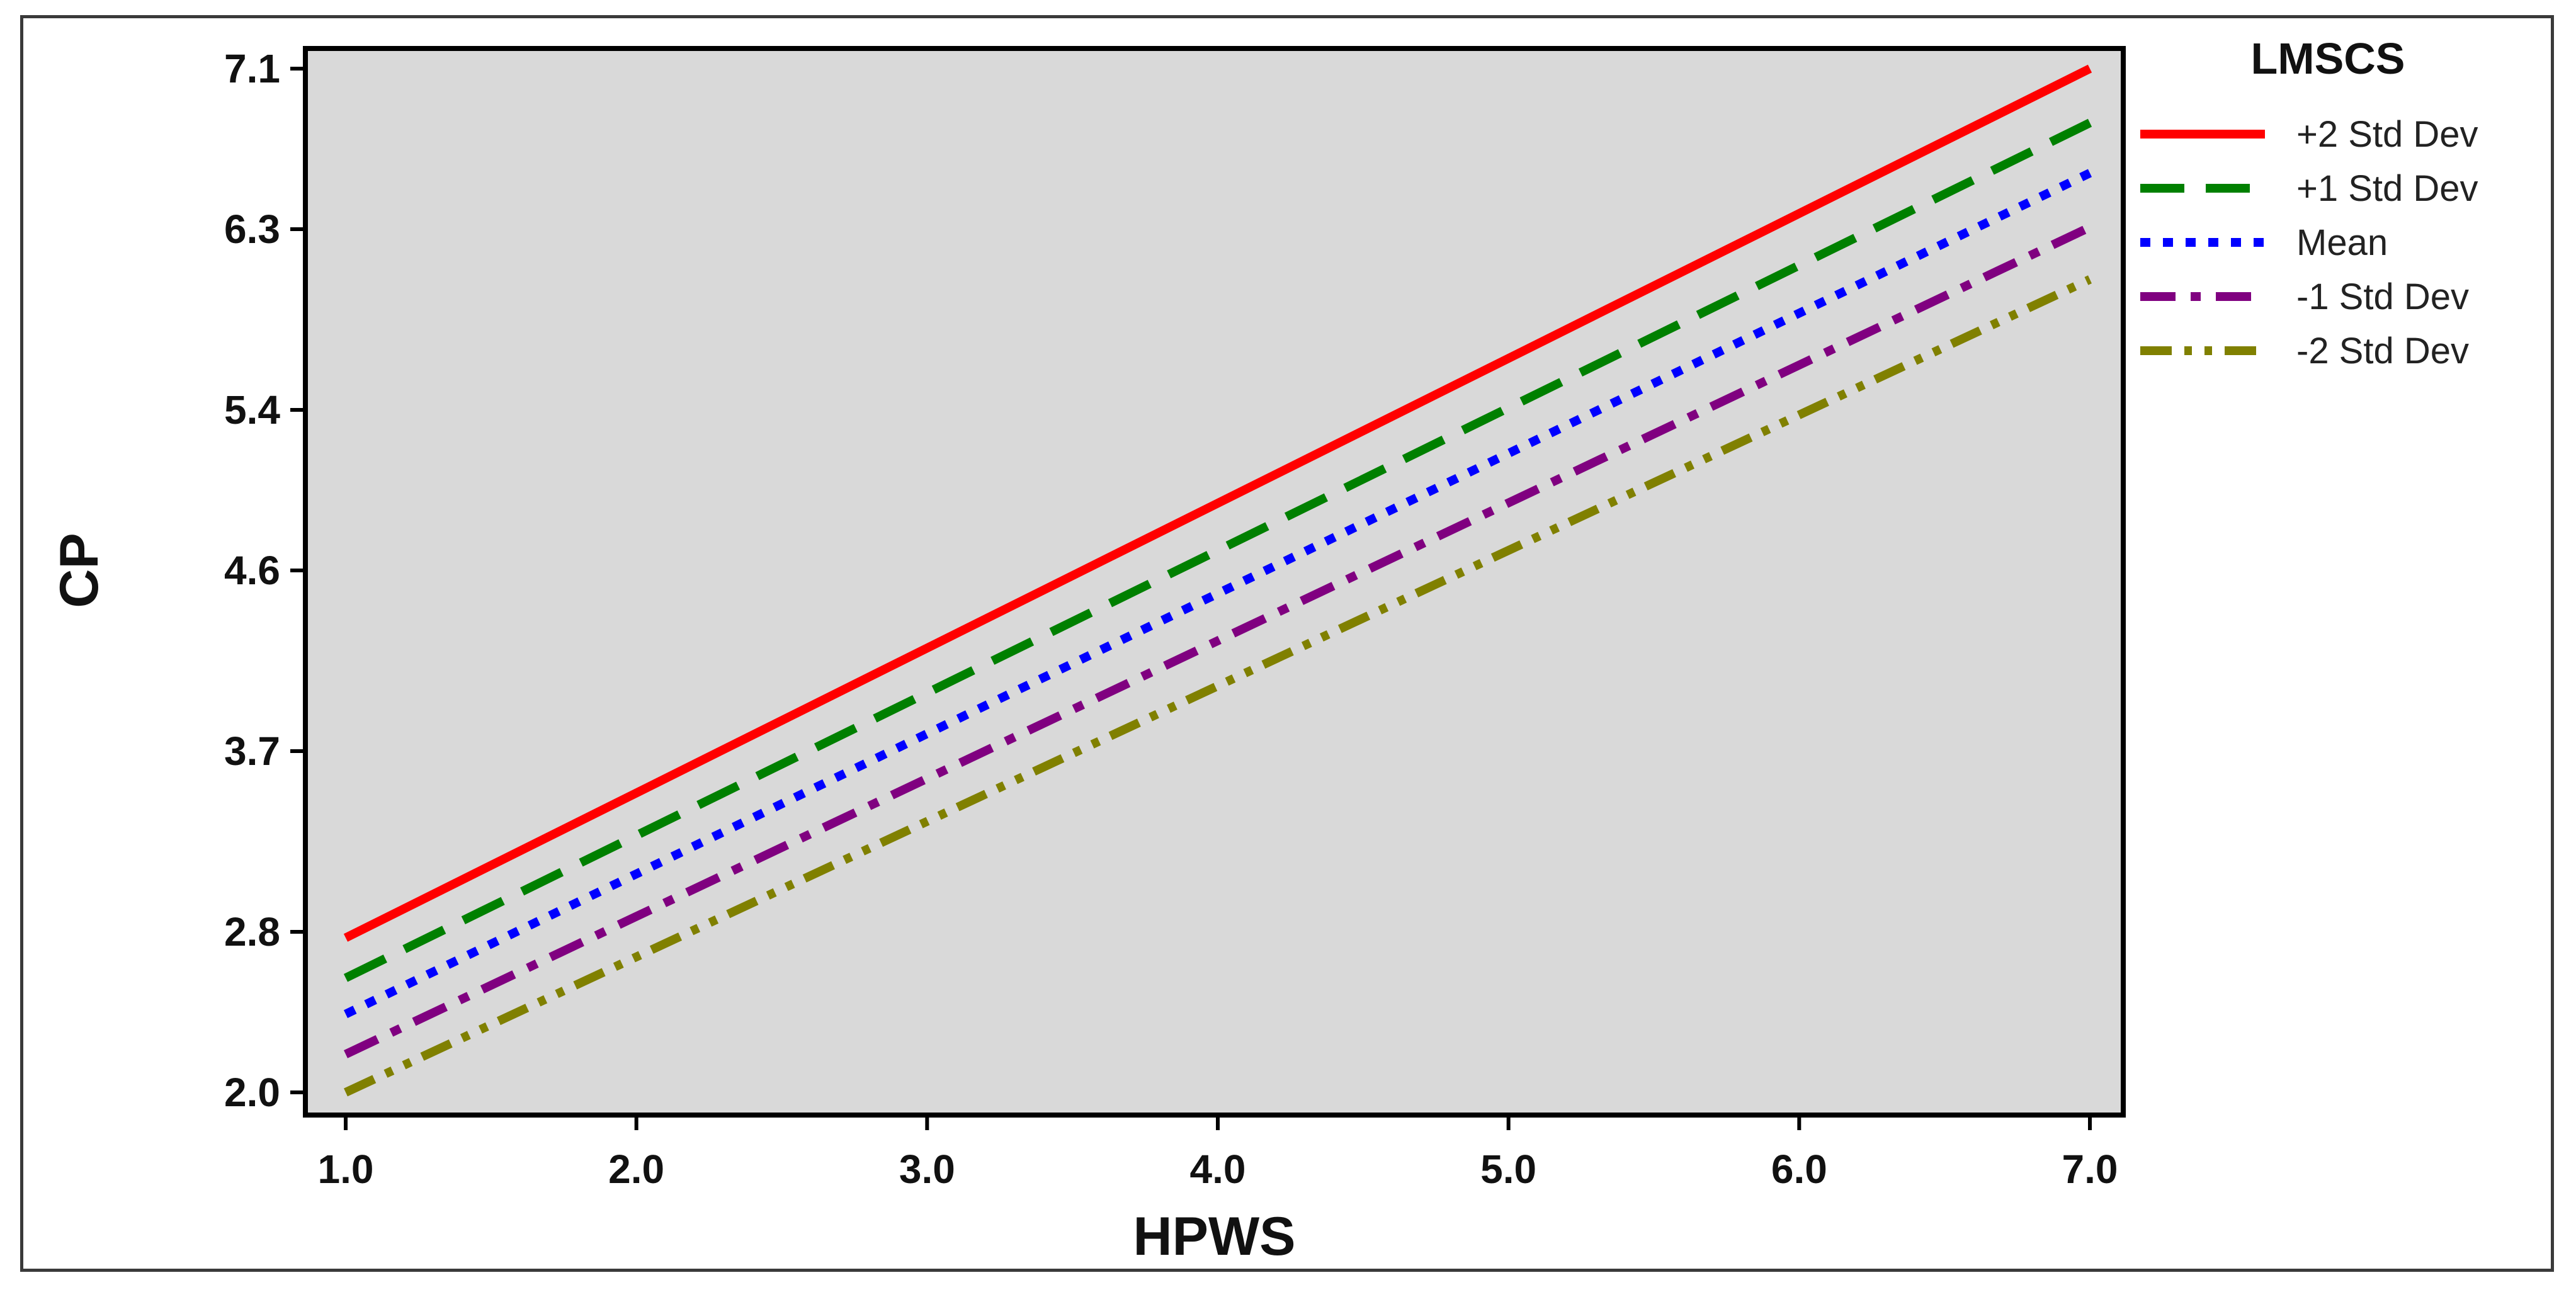  Describe the element at coordinates (252, 229) in the screenshot. I see `y-tick-label: 6.3` at that location.